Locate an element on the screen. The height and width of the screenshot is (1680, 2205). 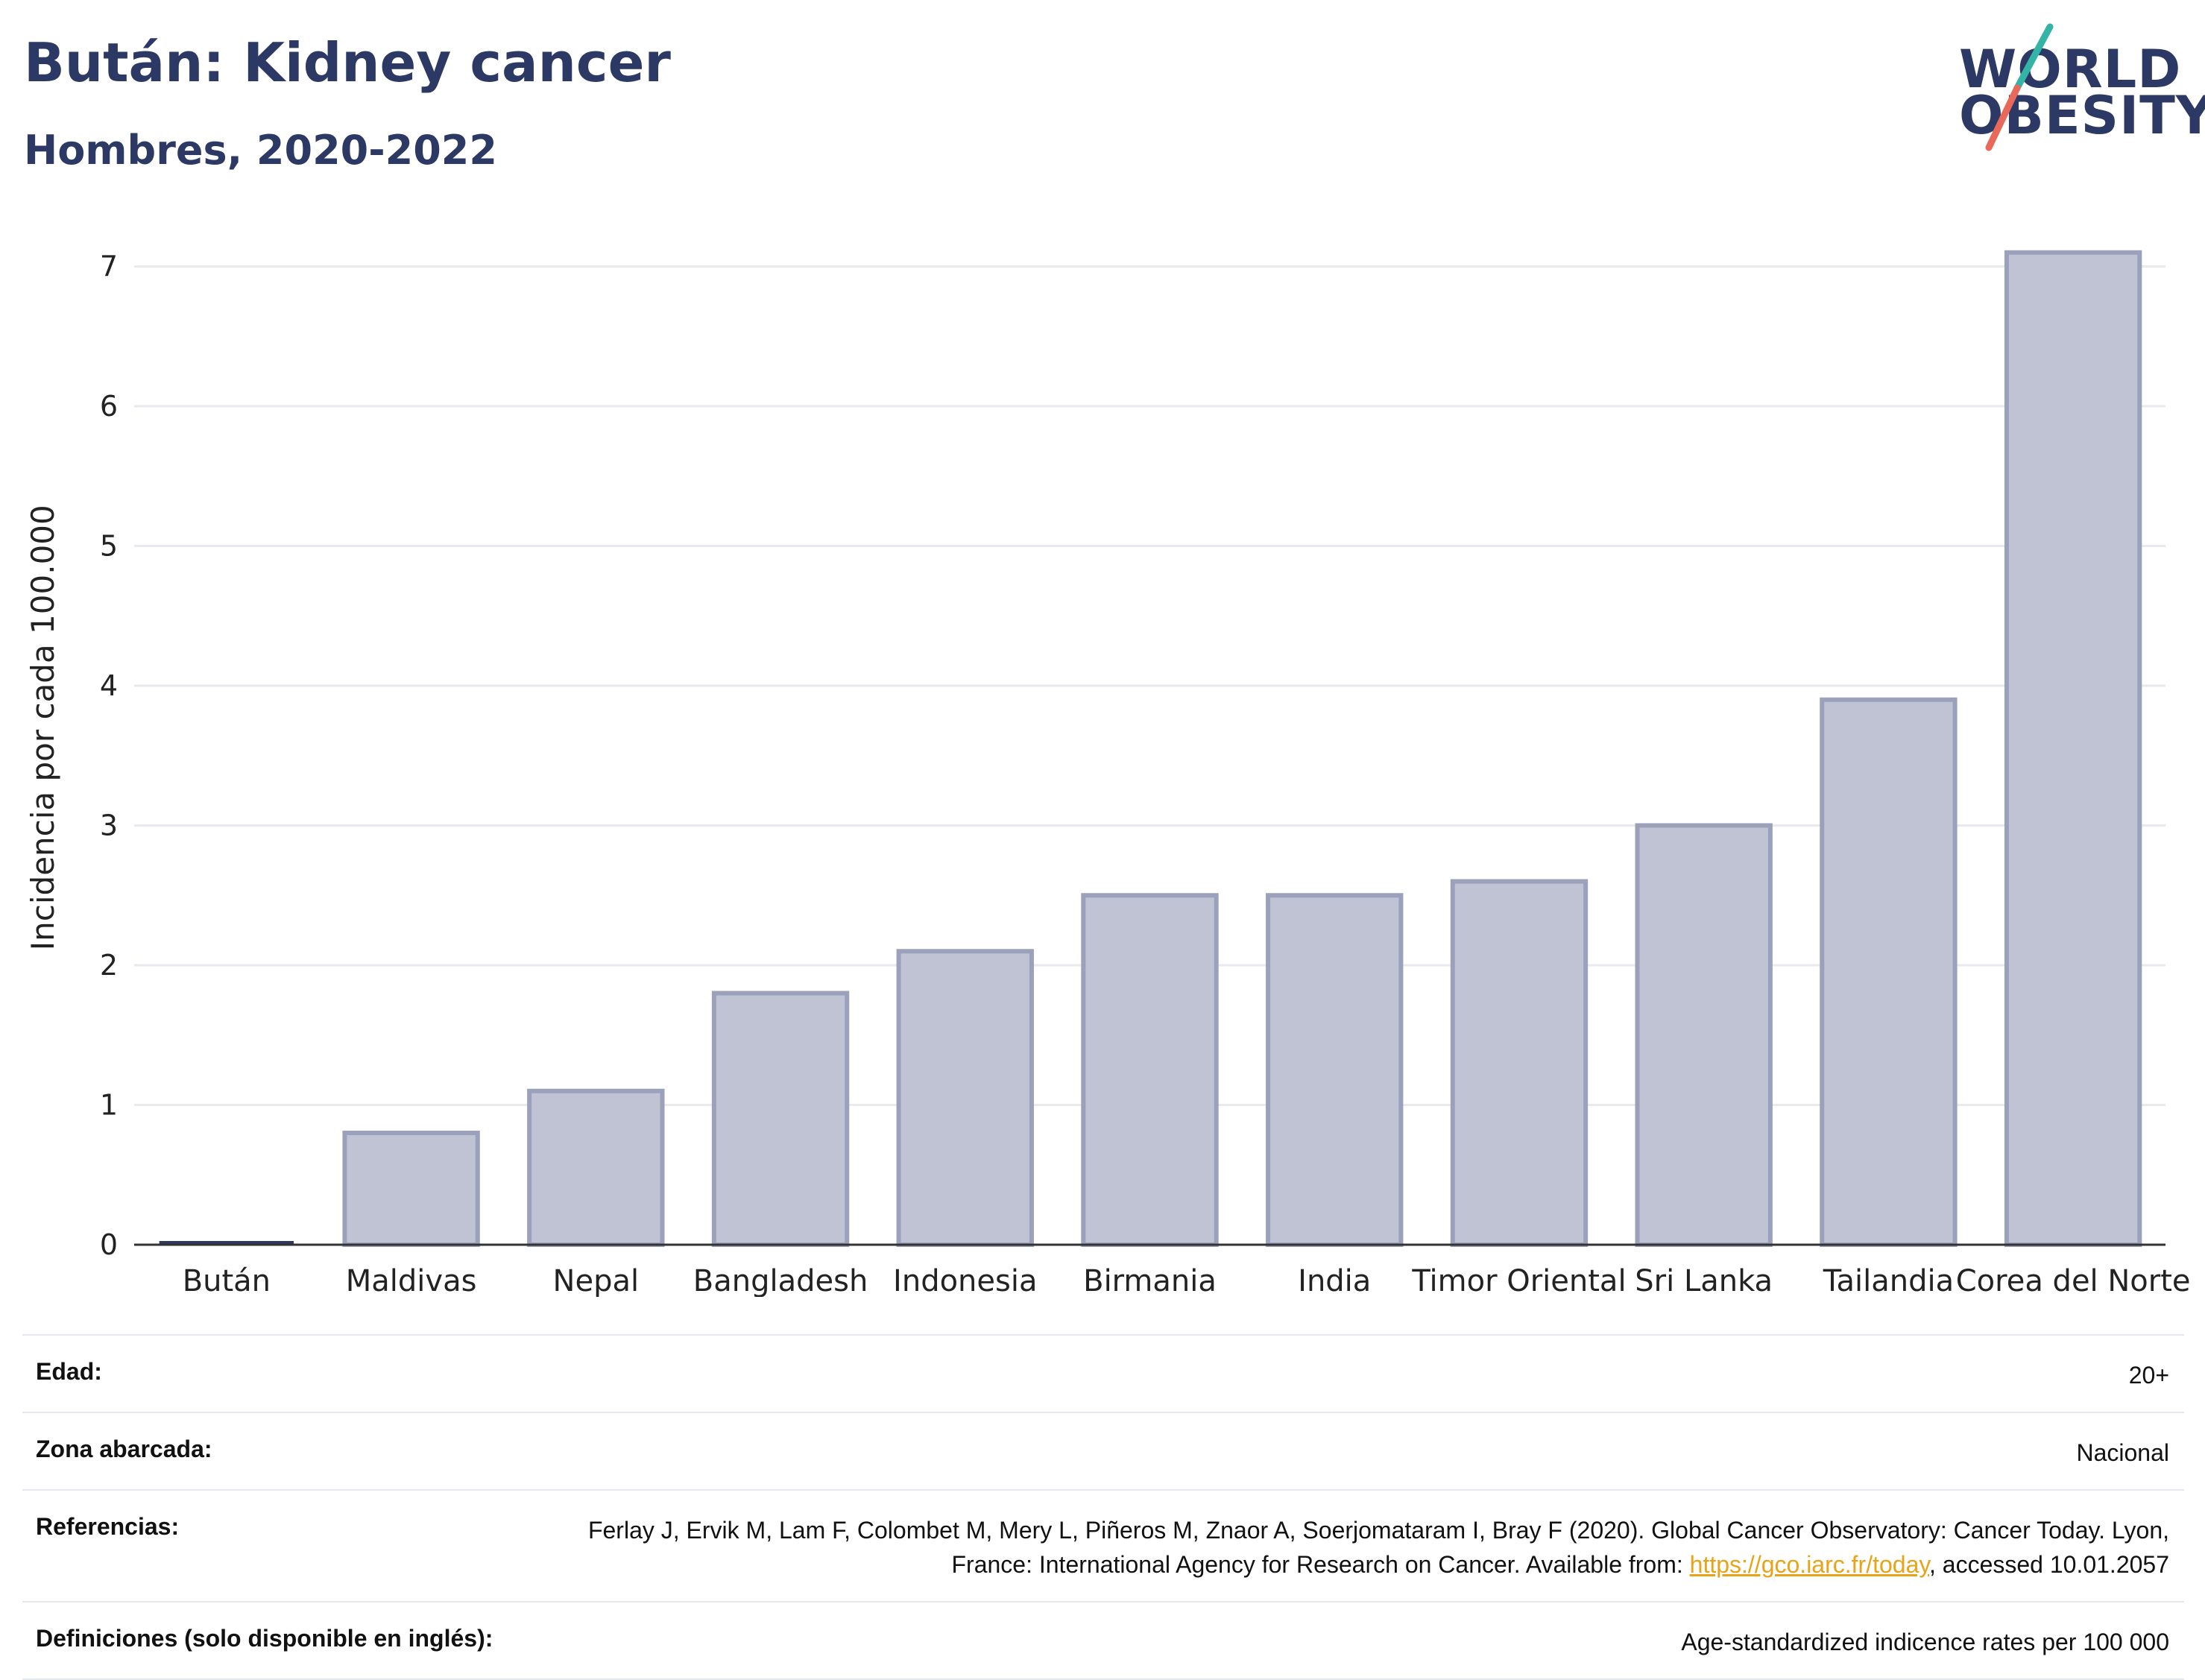
bar-tailandia is located at coordinates (1889, 972).